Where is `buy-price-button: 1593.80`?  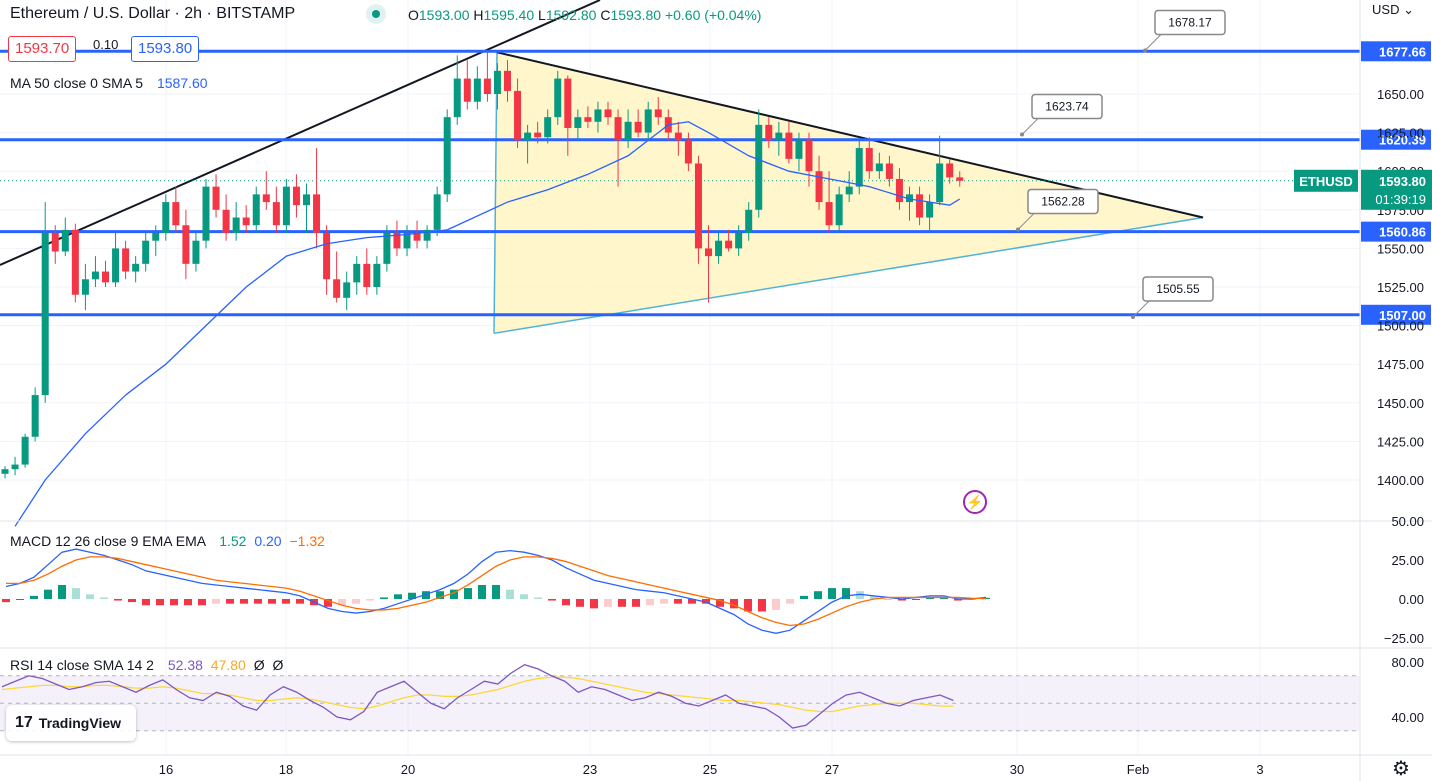 buy-price-button: 1593.80 is located at coordinates (165, 49).